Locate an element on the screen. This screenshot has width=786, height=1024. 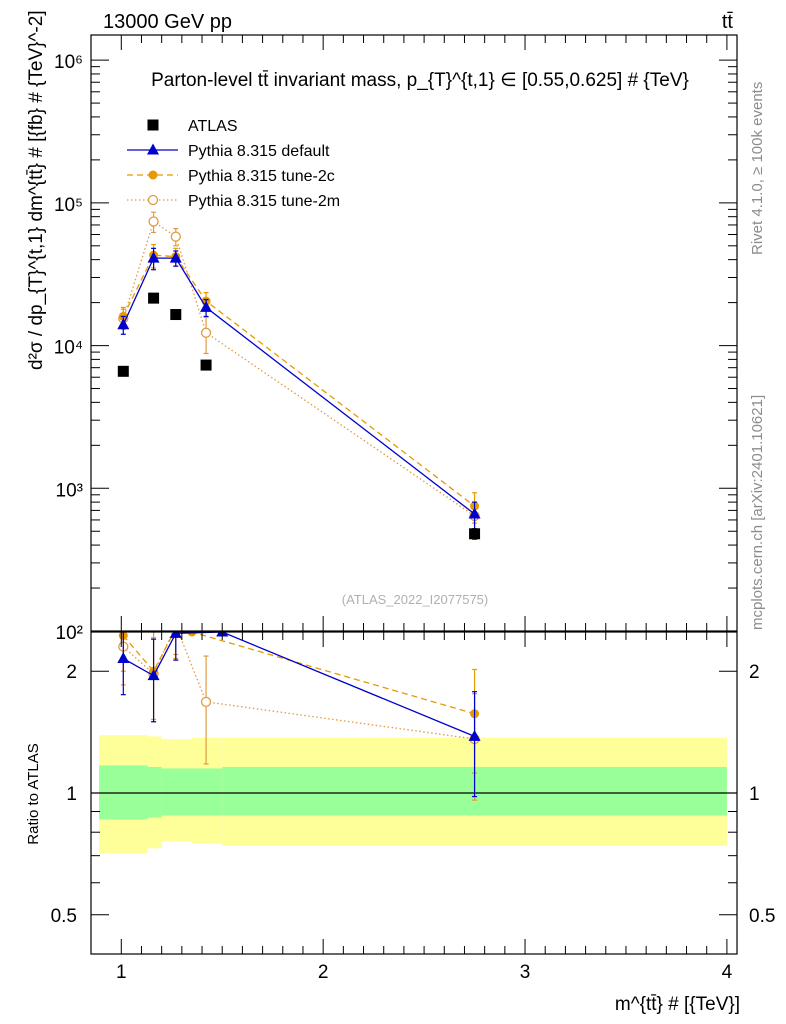
ratio-series-line is located at coordinates (298, 673).